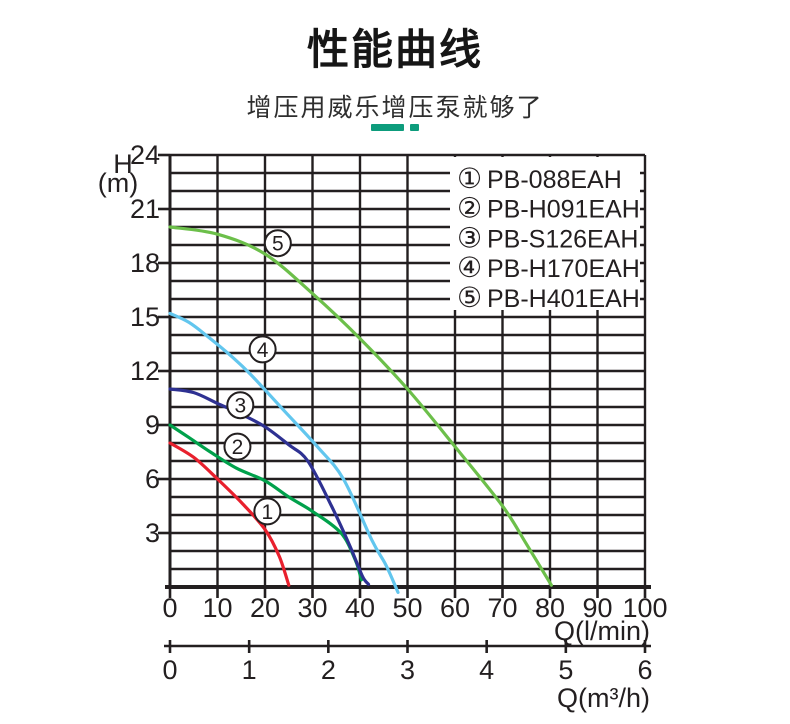 This screenshot has height=724, width=790. I want to click on curve-PB-H170EAH, so click(284, 452).